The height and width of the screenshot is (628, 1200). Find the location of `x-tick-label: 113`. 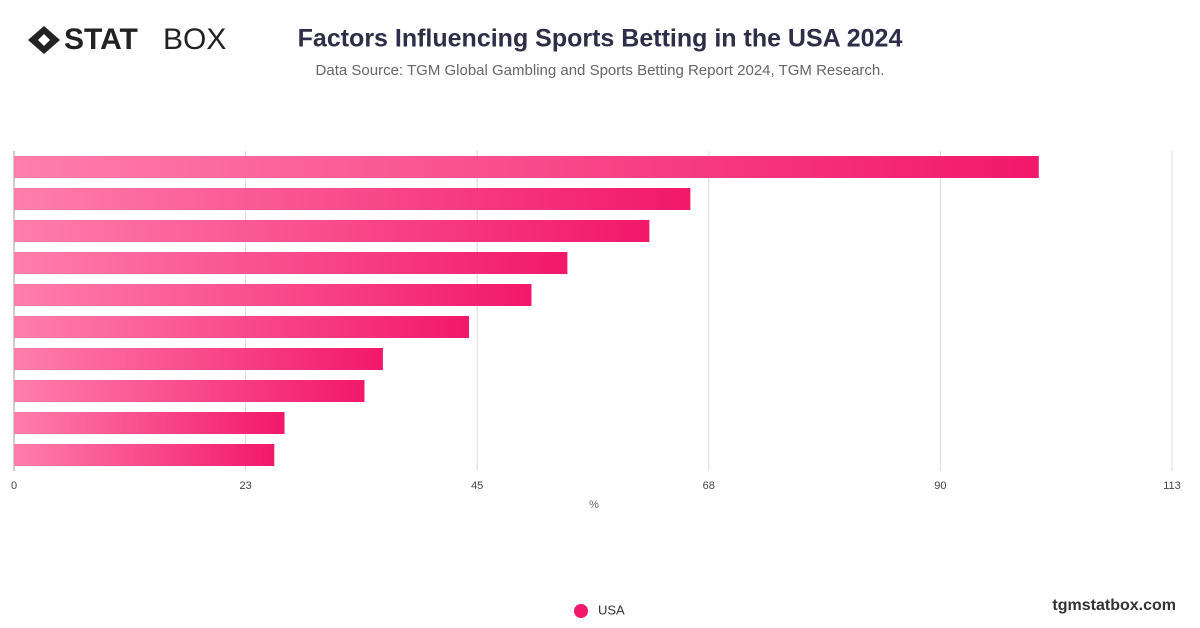

x-tick-label: 113 is located at coordinates (1172, 486).